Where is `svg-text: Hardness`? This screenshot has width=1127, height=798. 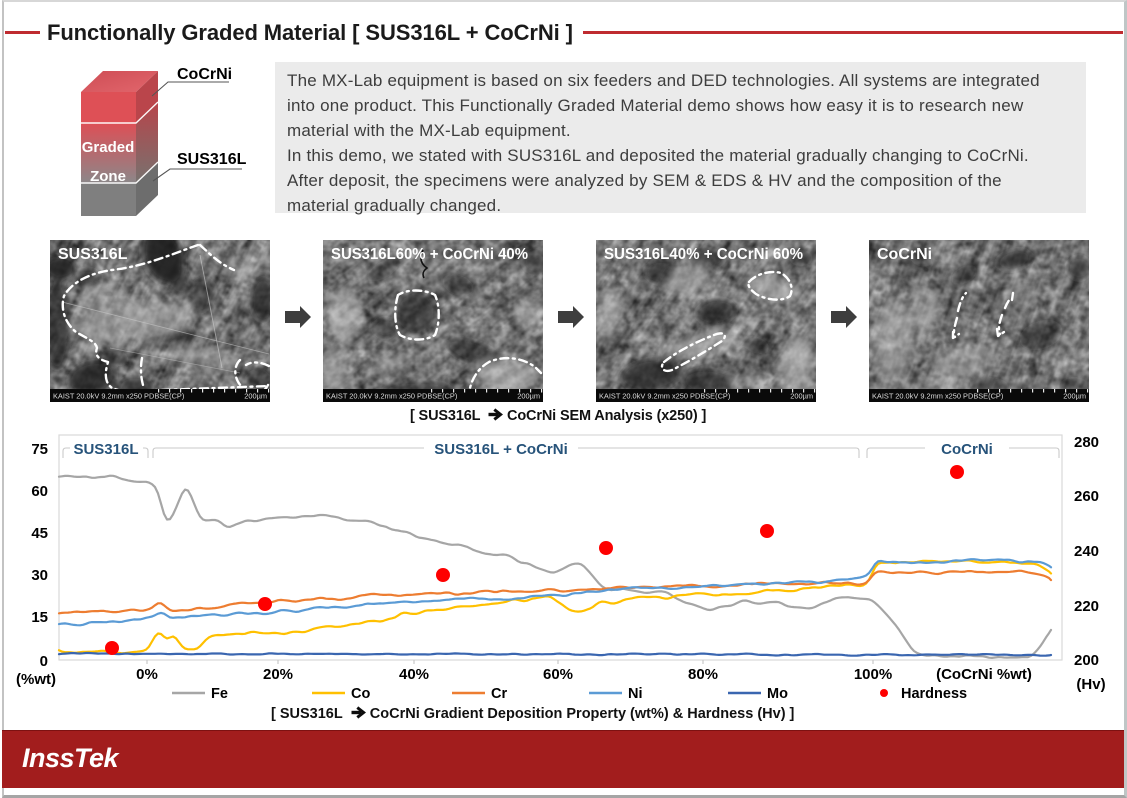 svg-text: Hardness is located at coordinates (934, 694).